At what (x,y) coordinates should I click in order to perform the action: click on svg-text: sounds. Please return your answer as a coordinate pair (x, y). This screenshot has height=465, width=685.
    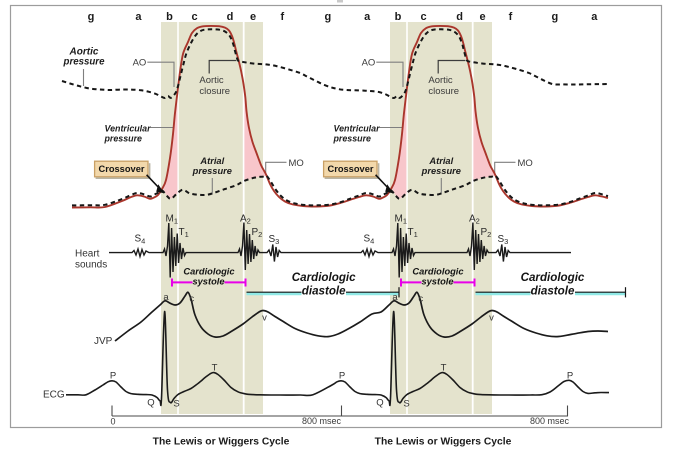
    Looking at the image, I should click on (91, 265).